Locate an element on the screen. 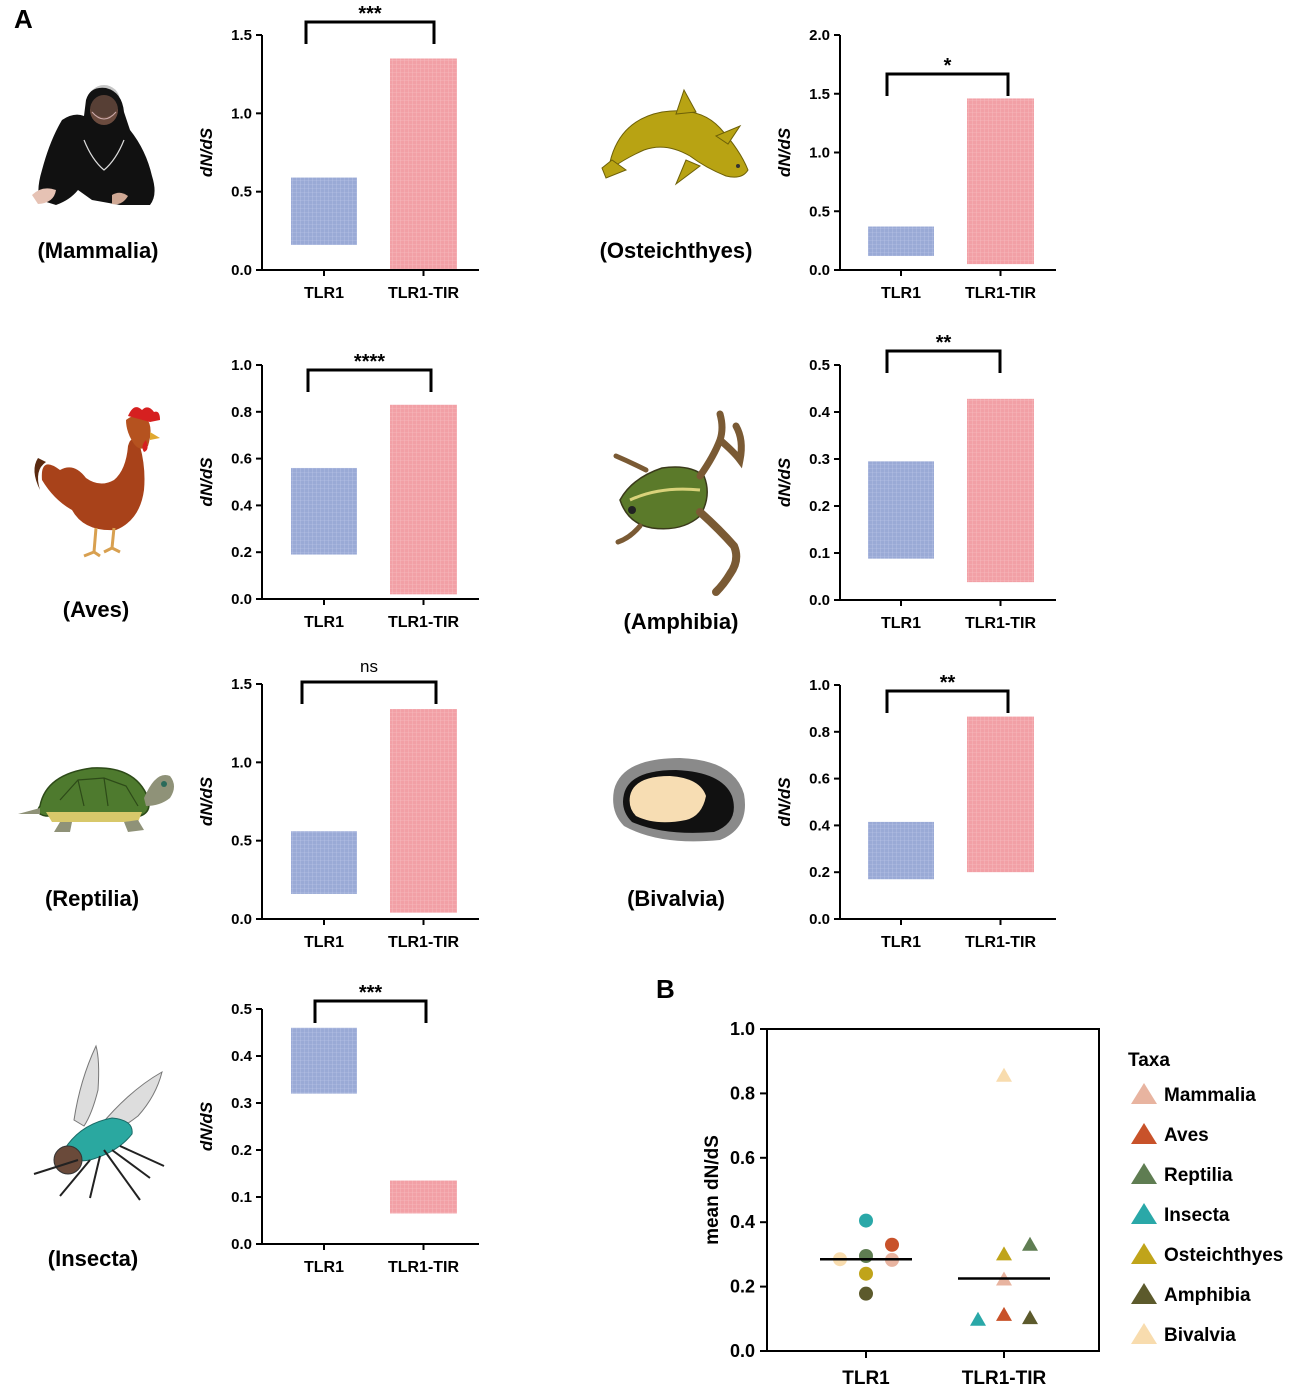 The height and width of the screenshot is (1386, 1299). bar-osteichthyes-tlr1-tir is located at coordinates (1000, 181).